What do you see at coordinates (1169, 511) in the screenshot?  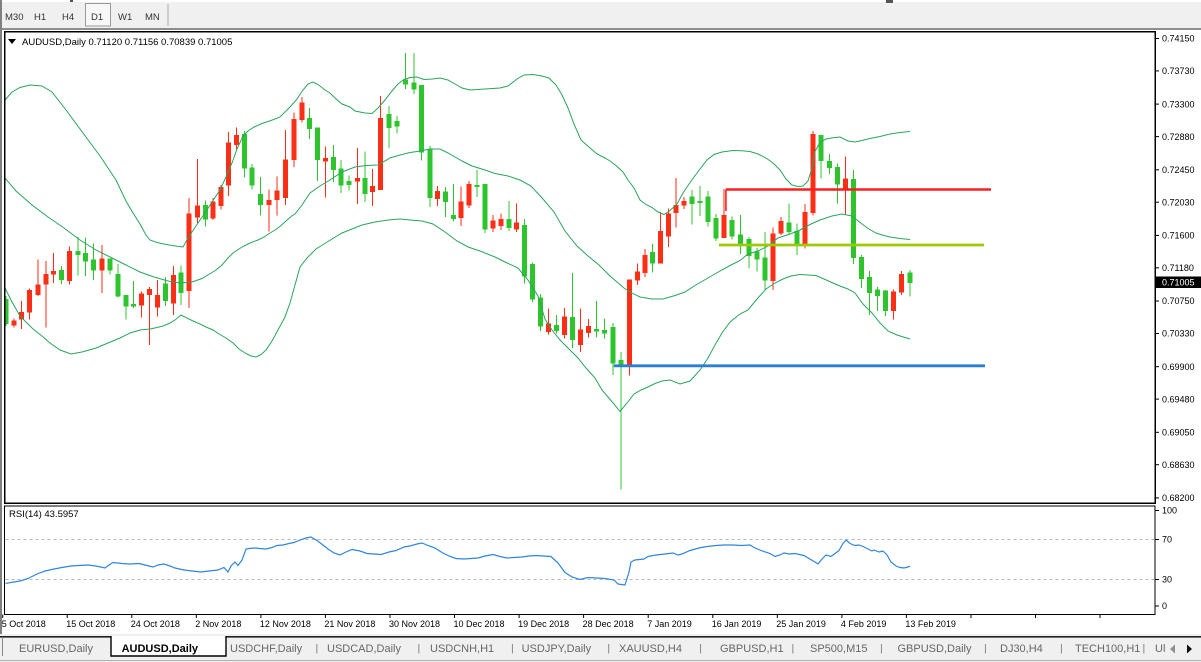 I see `svg-text: 100` at bounding box center [1169, 511].